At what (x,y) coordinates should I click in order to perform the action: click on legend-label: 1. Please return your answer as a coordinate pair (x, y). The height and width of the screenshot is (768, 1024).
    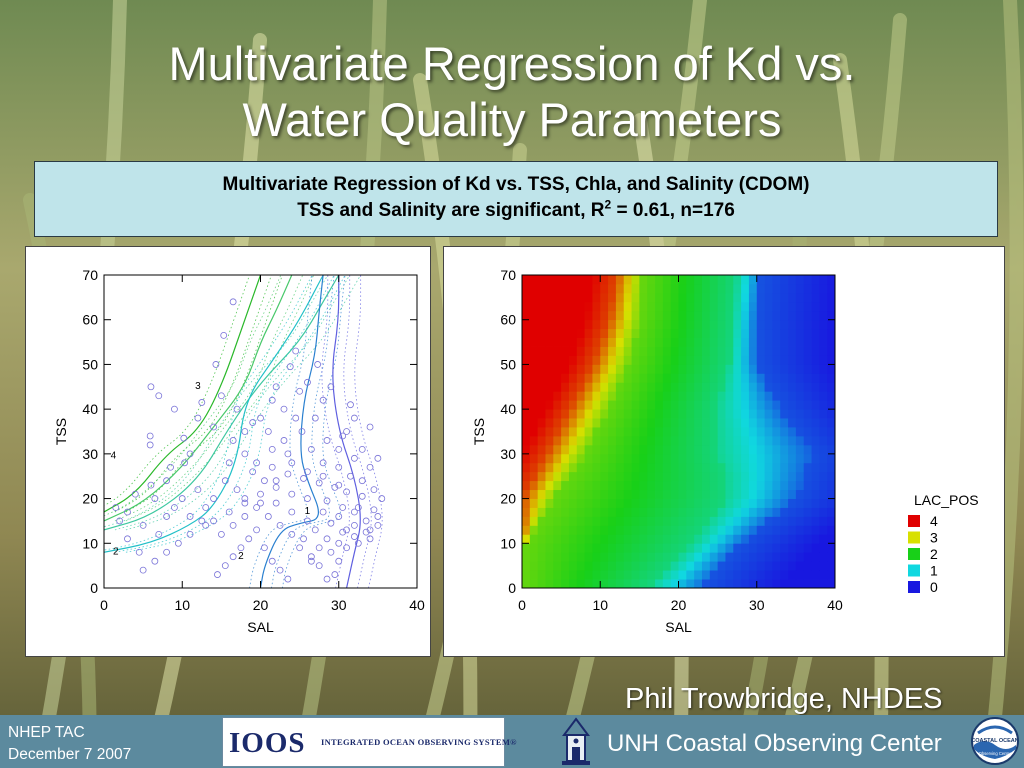
    Looking at the image, I should click on (934, 571).